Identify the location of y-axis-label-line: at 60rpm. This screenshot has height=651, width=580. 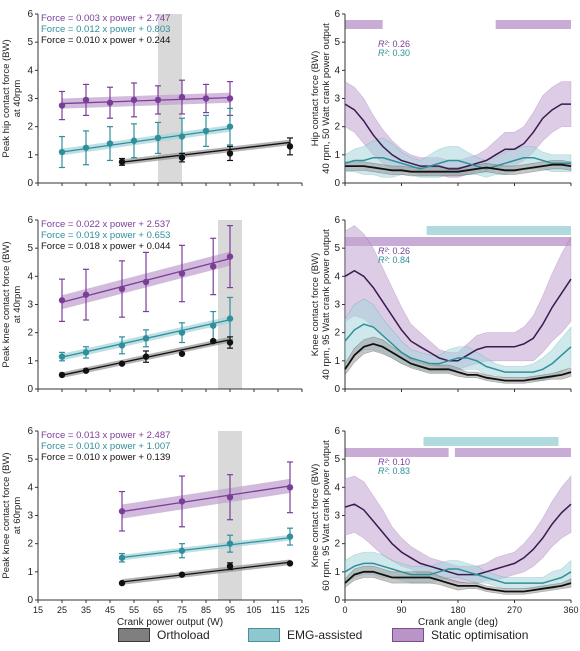
(17, 516).